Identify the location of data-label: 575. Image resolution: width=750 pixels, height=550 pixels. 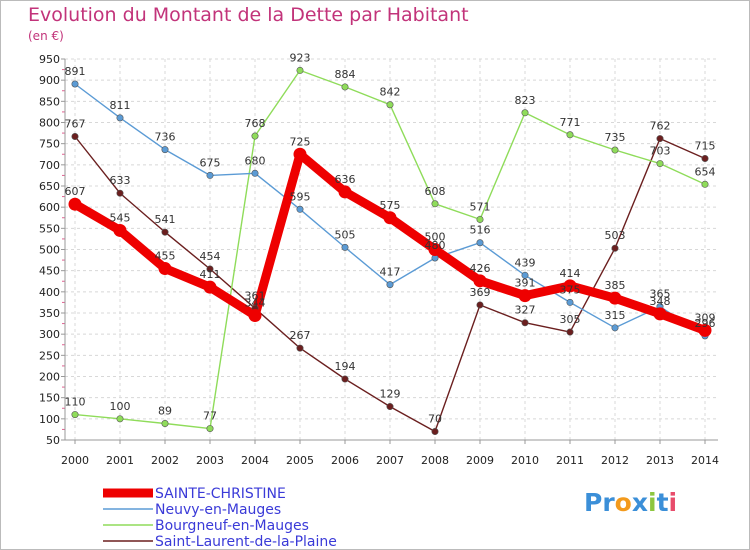
(390, 205).